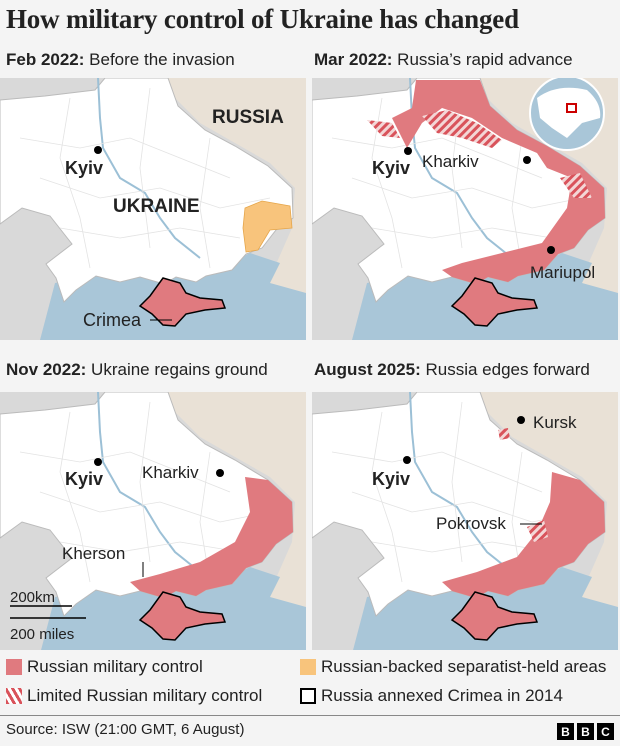 This screenshot has width=620, height=746. Describe the element at coordinates (248, 117) in the screenshot. I see `russia-label: RUSSIA` at that location.